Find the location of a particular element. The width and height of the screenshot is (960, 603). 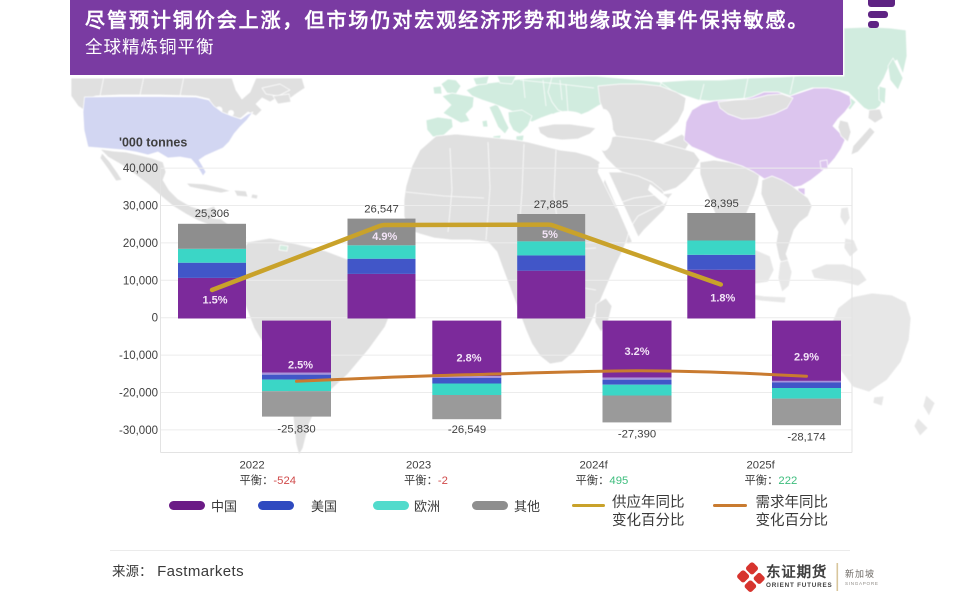

svg-text: 0 is located at coordinates (155, 319).